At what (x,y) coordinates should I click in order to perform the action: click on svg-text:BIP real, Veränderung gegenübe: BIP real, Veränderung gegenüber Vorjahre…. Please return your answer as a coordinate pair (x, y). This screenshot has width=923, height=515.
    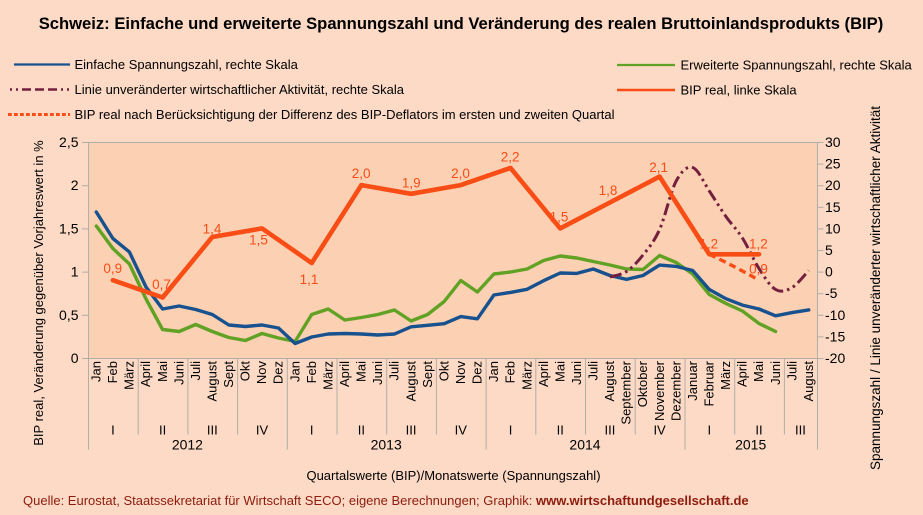
    Looking at the image, I should click on (38, 293).